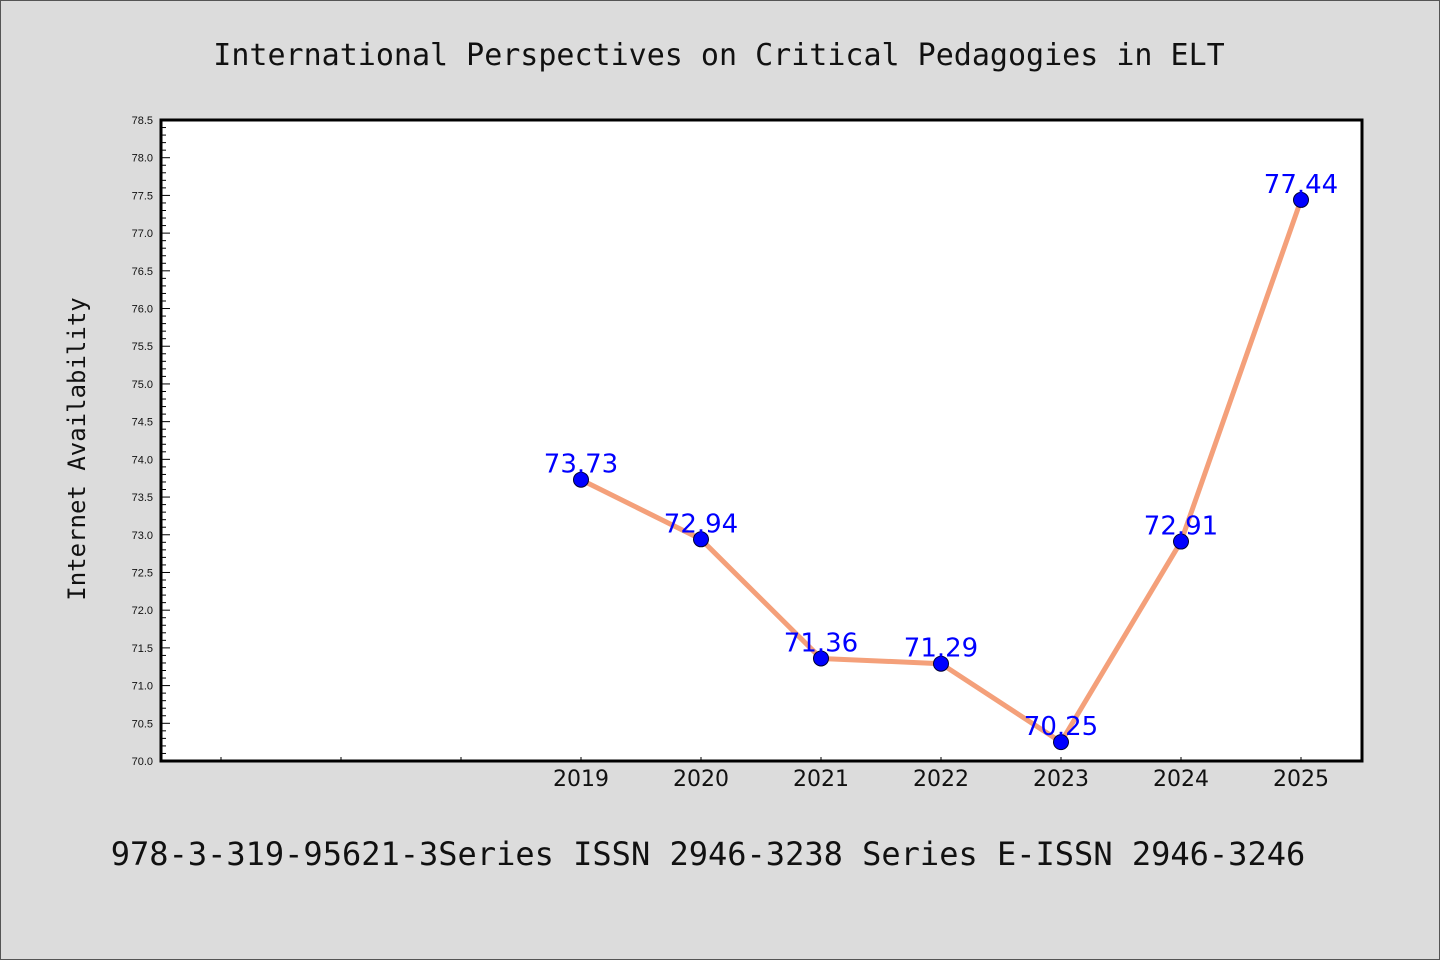  I want to click on y-tick-label: 75.0, so click(142, 385).